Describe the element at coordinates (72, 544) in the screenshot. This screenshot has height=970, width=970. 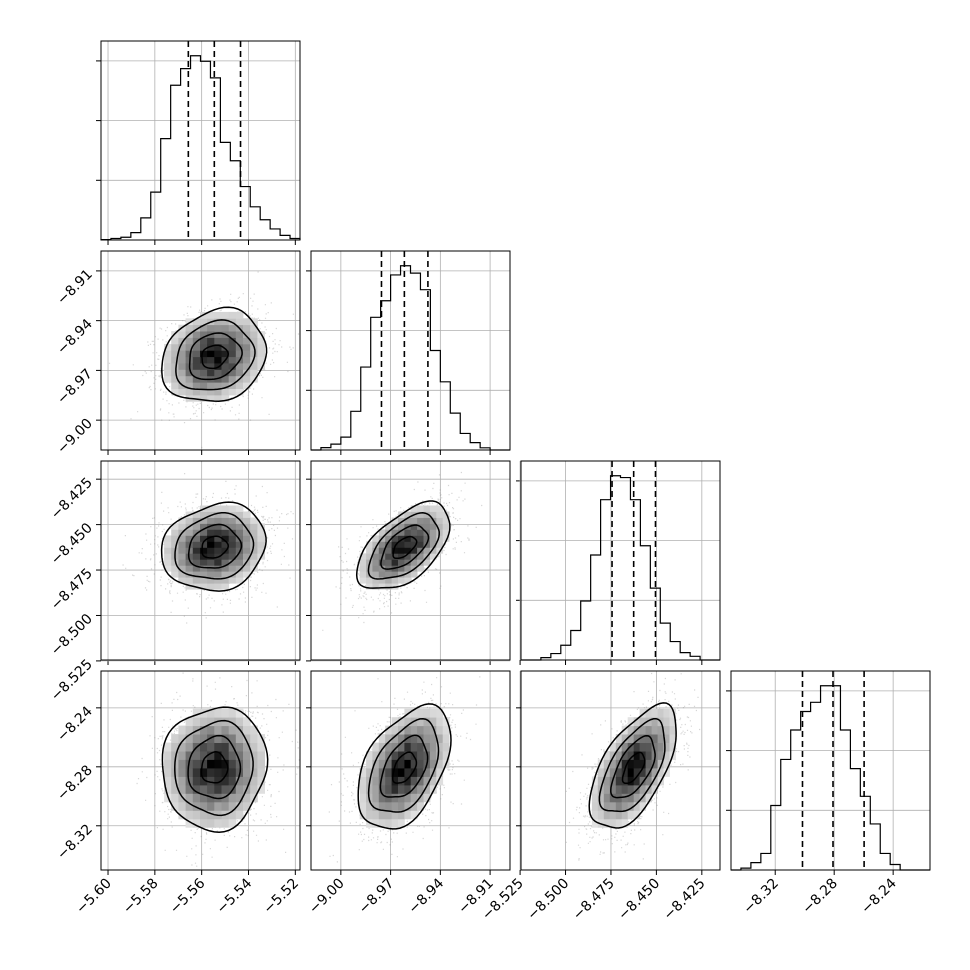
I see `y-tick-label: −8.450` at that location.